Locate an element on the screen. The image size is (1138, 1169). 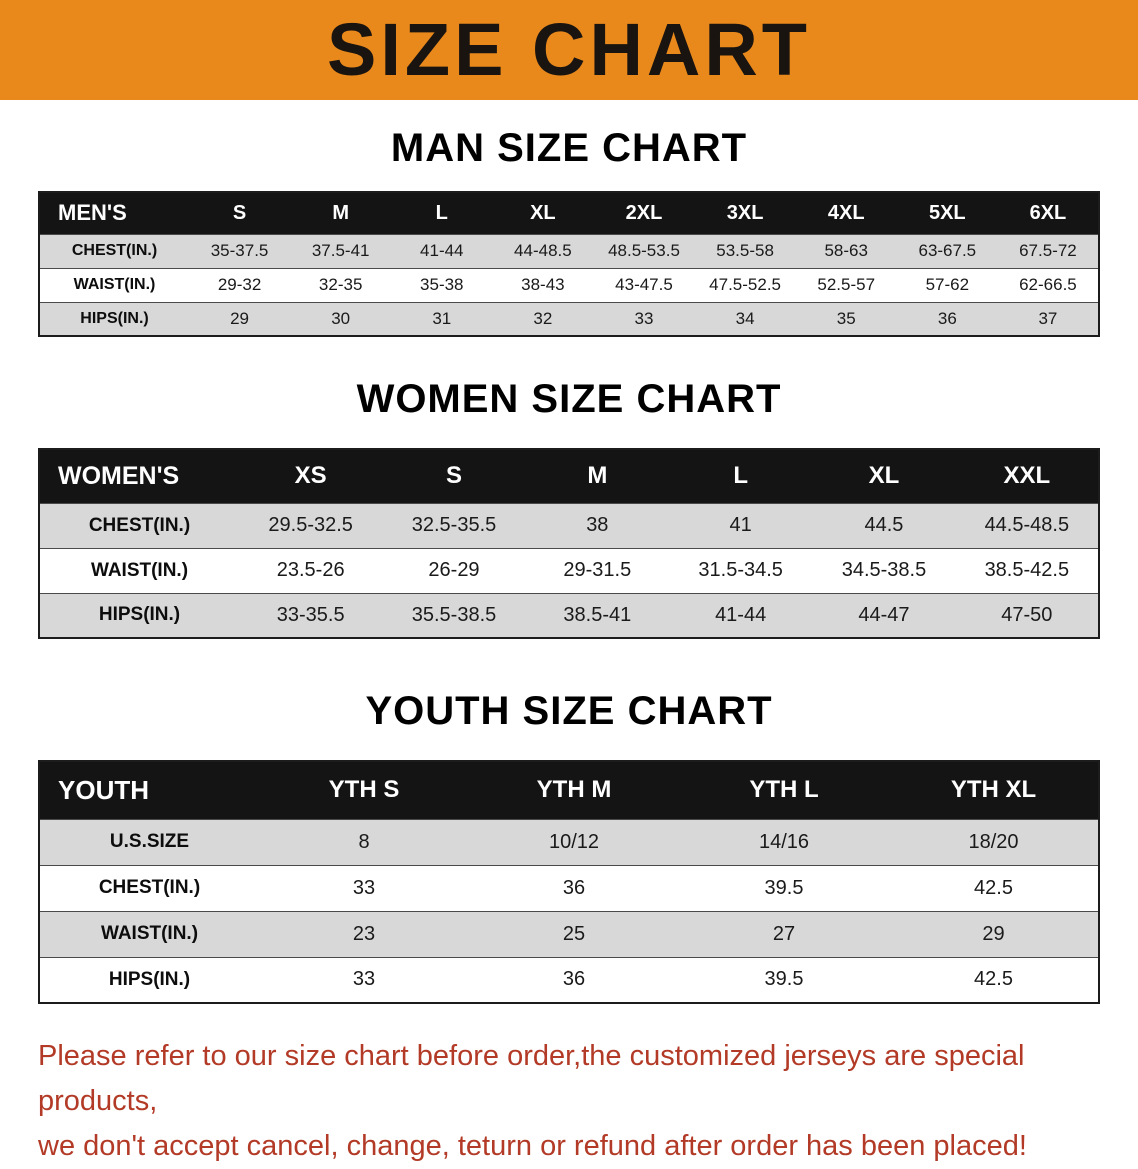
column-header: 2XL is located at coordinates (644, 213).